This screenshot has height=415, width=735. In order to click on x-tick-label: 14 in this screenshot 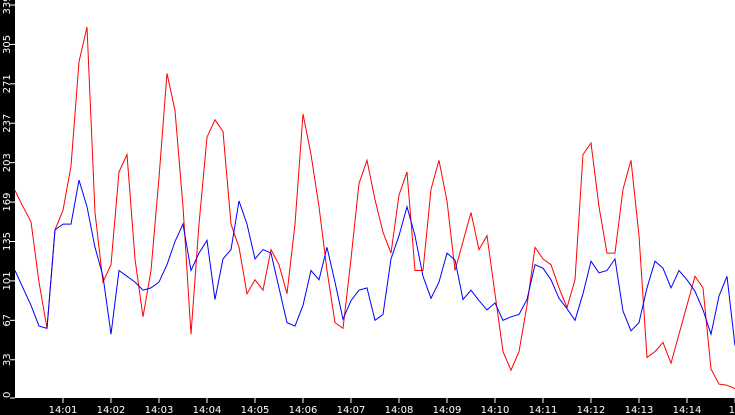, I will do `click(732, 410)`.